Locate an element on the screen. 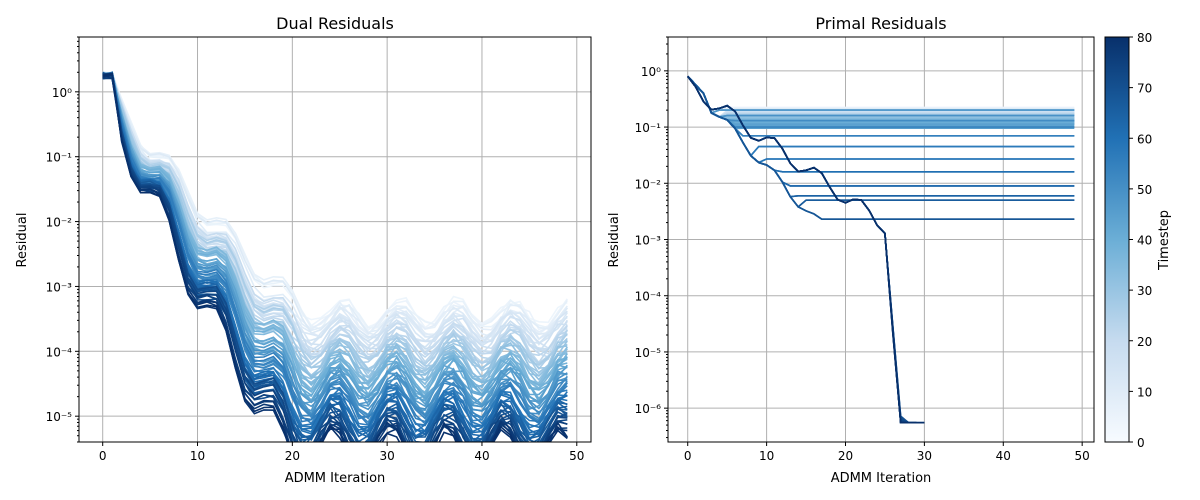 The image size is (1200, 500). colorbar-tick-label: 10 is located at coordinates (1144, 392).